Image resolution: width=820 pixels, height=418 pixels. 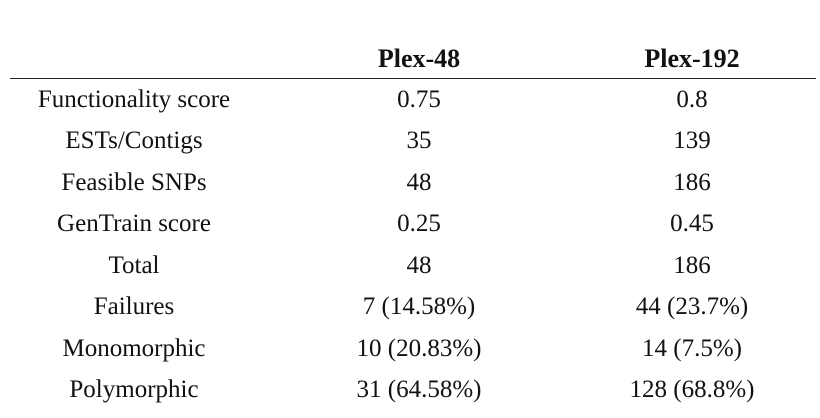 What do you see at coordinates (399, 59) in the screenshot?
I see `header-plex-48: Plex-48` at bounding box center [399, 59].